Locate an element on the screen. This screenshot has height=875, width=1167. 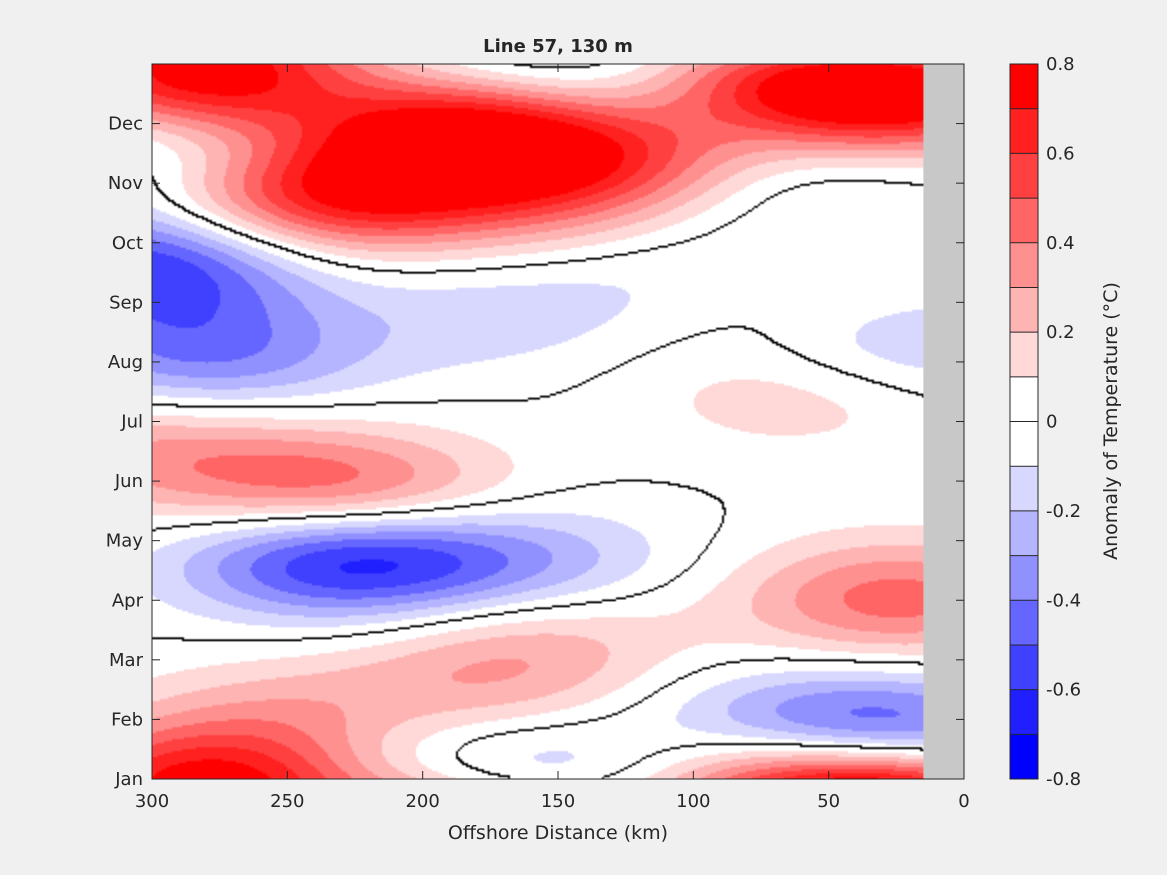
colorbar-tick-label: 0 is located at coordinates (1051, 422).